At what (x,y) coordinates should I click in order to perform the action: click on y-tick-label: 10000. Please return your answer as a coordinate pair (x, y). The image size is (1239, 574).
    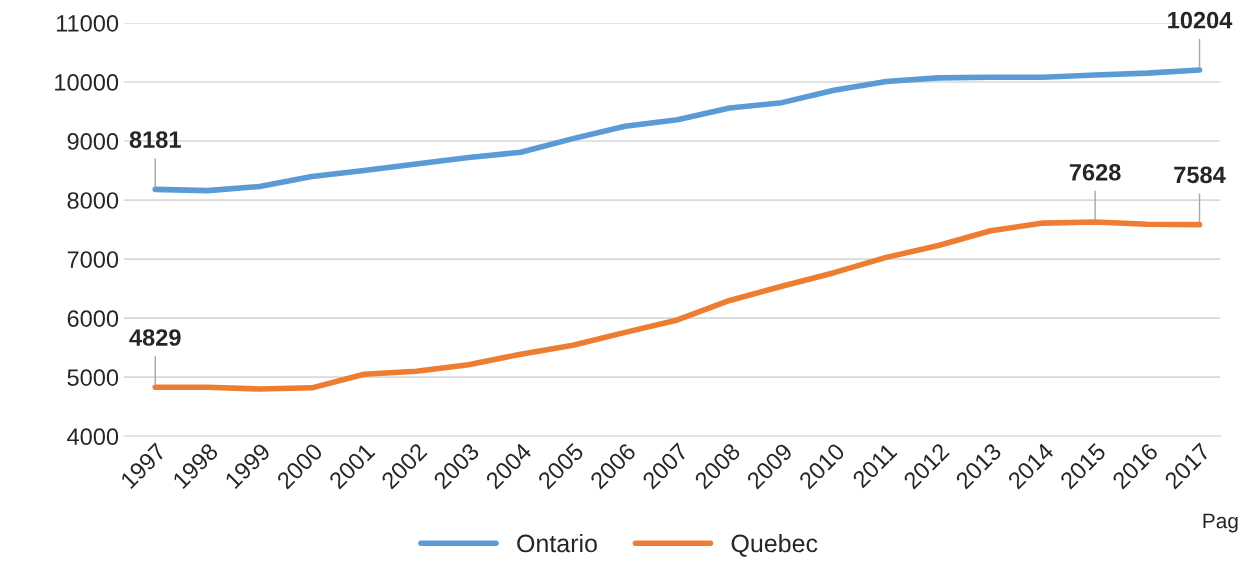
    Looking at the image, I should click on (87, 82).